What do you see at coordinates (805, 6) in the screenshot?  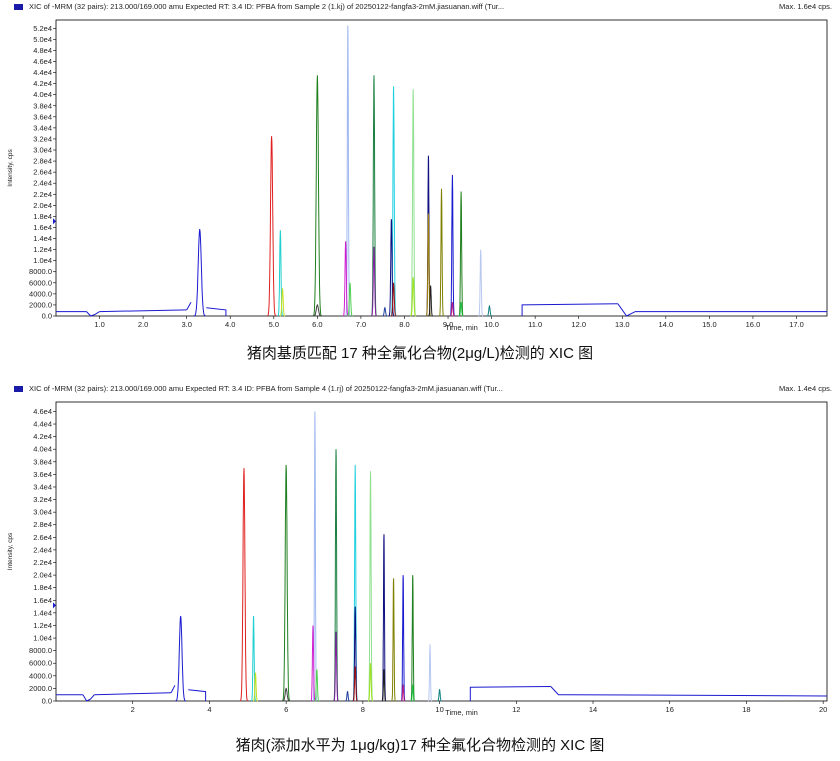 I see `max-intensity-label: Max. 1.6e4 cps.` at bounding box center [805, 6].